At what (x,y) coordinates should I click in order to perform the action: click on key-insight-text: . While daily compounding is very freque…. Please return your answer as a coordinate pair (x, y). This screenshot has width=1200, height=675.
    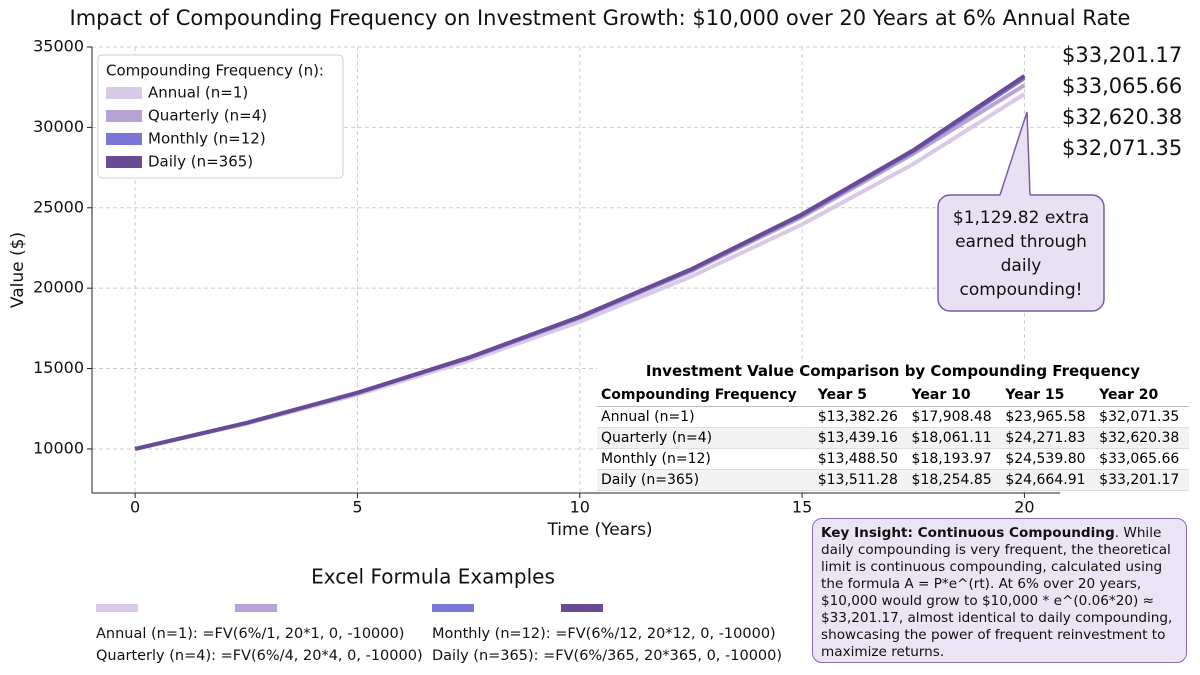
    Looking at the image, I should click on (997, 592).